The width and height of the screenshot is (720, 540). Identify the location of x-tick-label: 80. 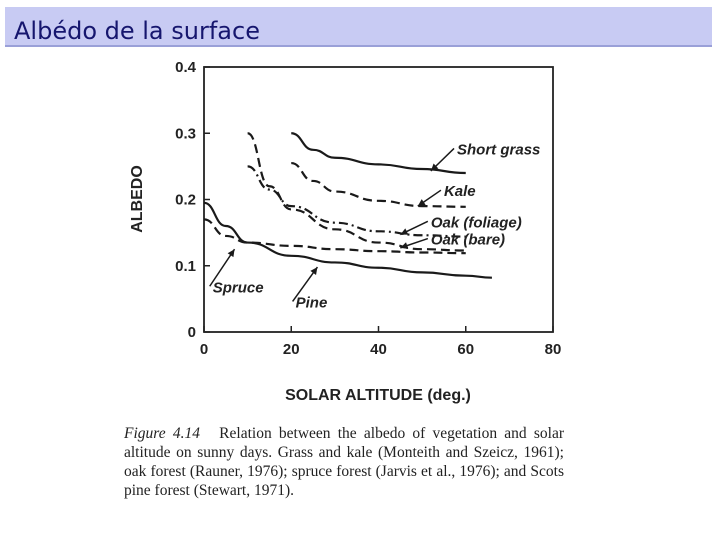
(553, 349).